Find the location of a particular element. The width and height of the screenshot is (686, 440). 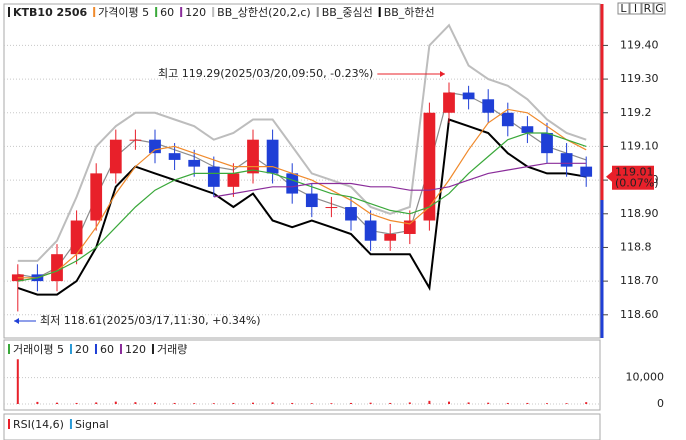

legend-label: BB_하한선 is located at coordinates (409, 12).